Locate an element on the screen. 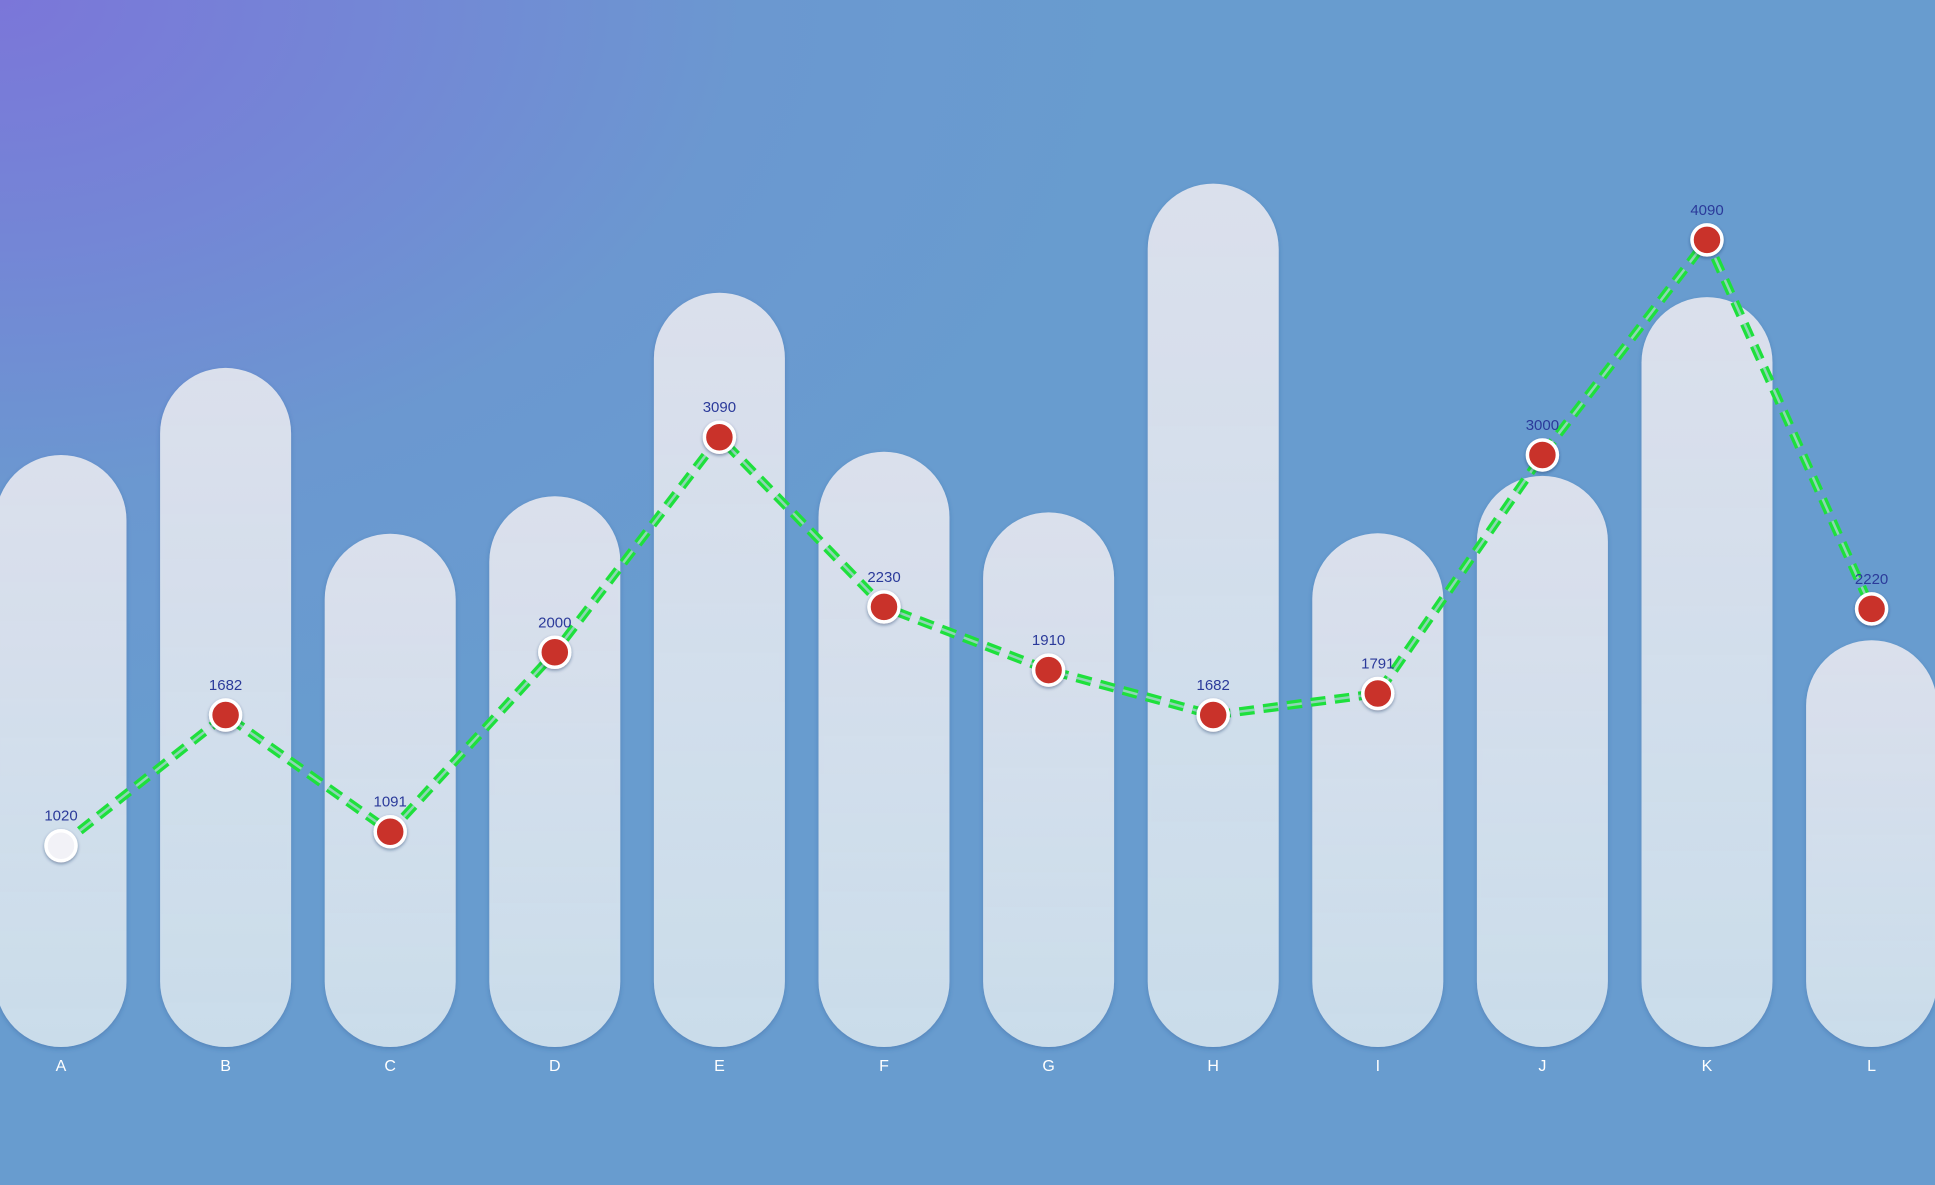 The width and height of the screenshot is (1935, 1185). bar-A is located at coordinates (63, 750).